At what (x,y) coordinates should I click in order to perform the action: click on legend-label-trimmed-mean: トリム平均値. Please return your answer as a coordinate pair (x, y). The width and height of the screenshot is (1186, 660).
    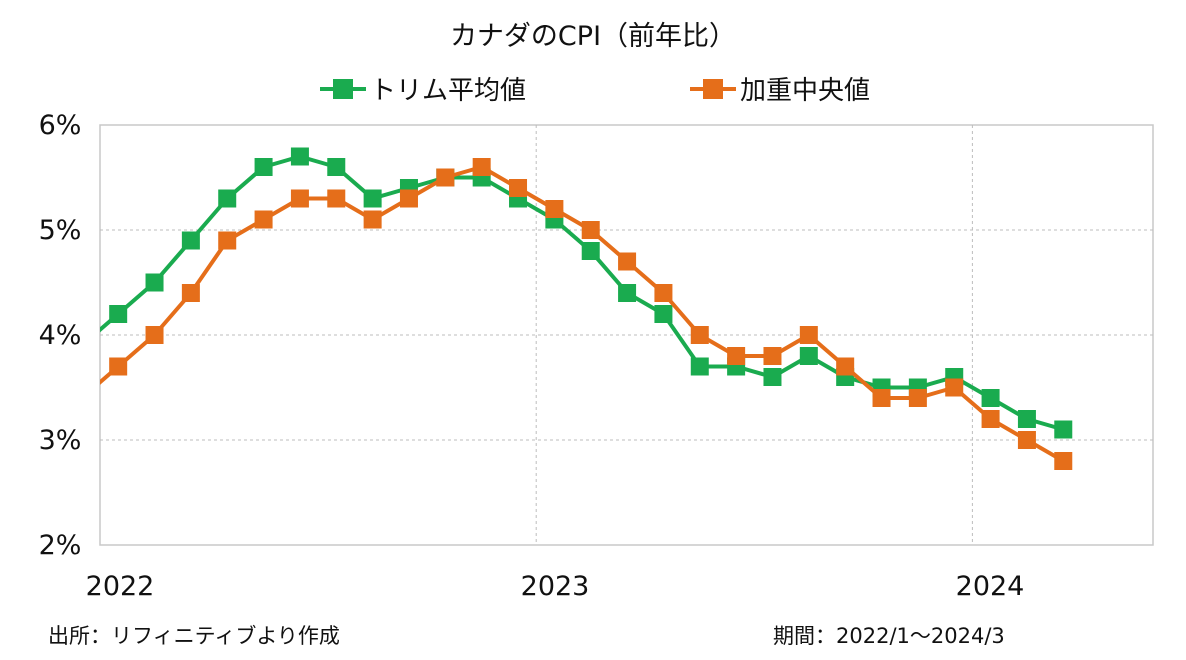
    Looking at the image, I should click on (448, 91).